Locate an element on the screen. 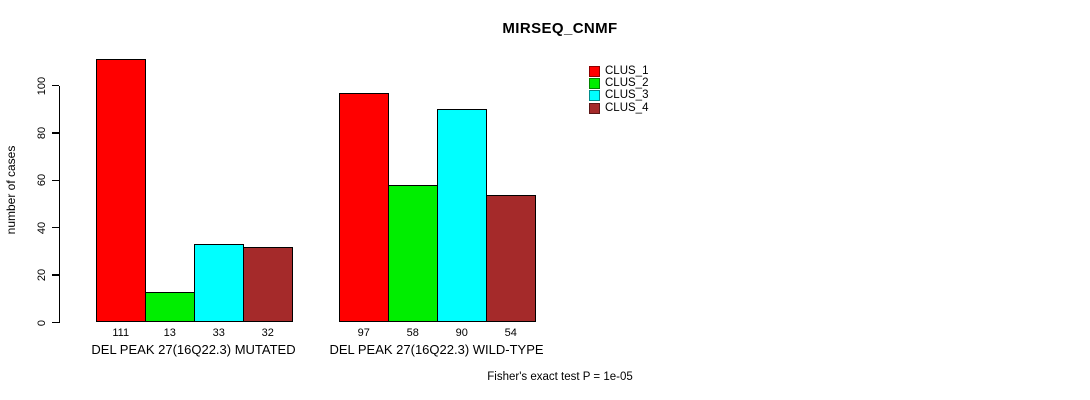 The height and width of the screenshot is (400, 1090). bar-value-label: 58 is located at coordinates (412, 333).